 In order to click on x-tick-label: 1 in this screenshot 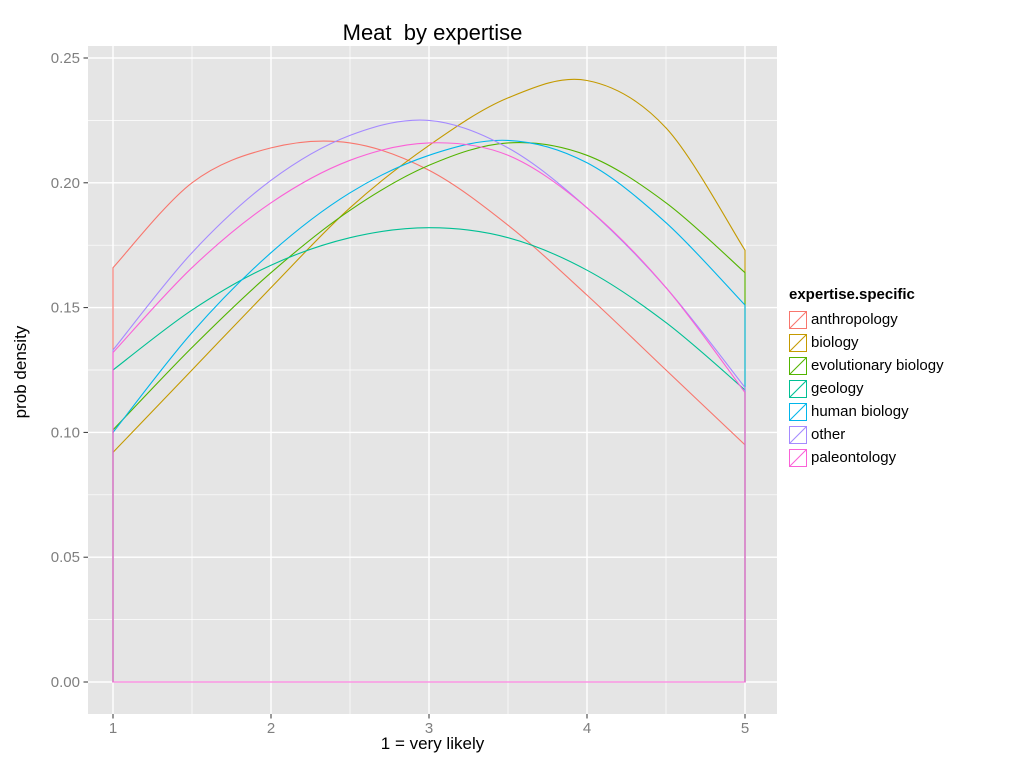, I will do `click(113, 728)`.